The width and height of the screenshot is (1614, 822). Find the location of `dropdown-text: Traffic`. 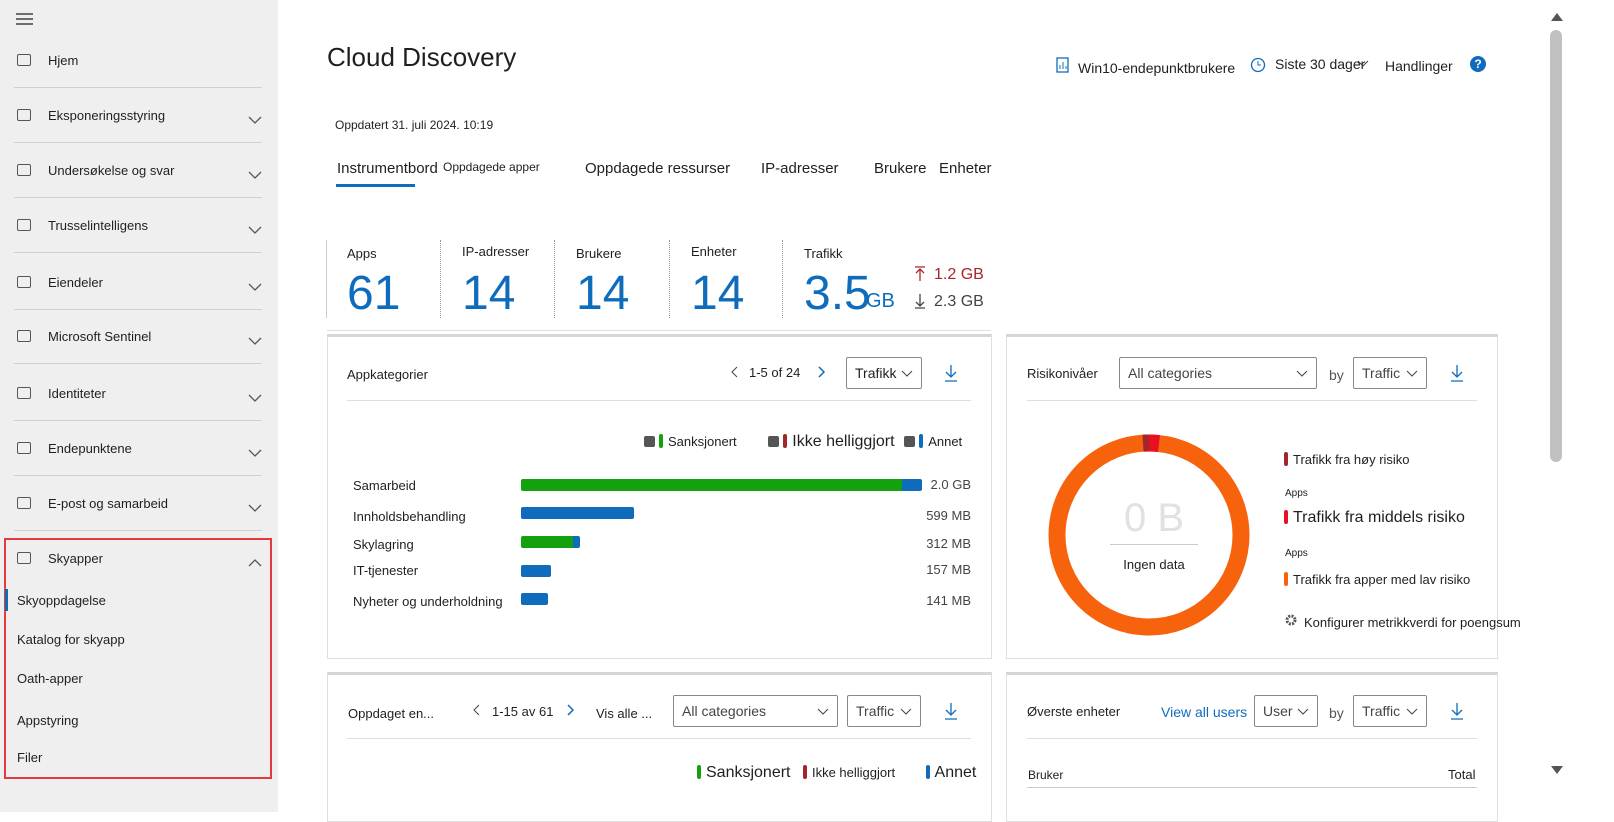

dropdown-text: Traffic is located at coordinates (1381, 373).